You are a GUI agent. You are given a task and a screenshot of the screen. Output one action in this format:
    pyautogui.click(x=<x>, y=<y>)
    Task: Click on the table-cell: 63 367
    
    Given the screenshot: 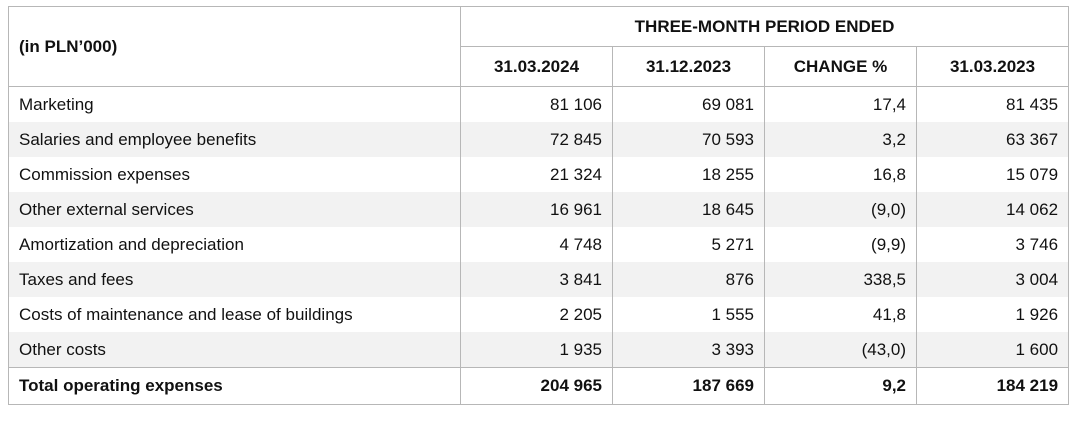 What is the action you would take?
    pyautogui.click(x=992, y=139)
    